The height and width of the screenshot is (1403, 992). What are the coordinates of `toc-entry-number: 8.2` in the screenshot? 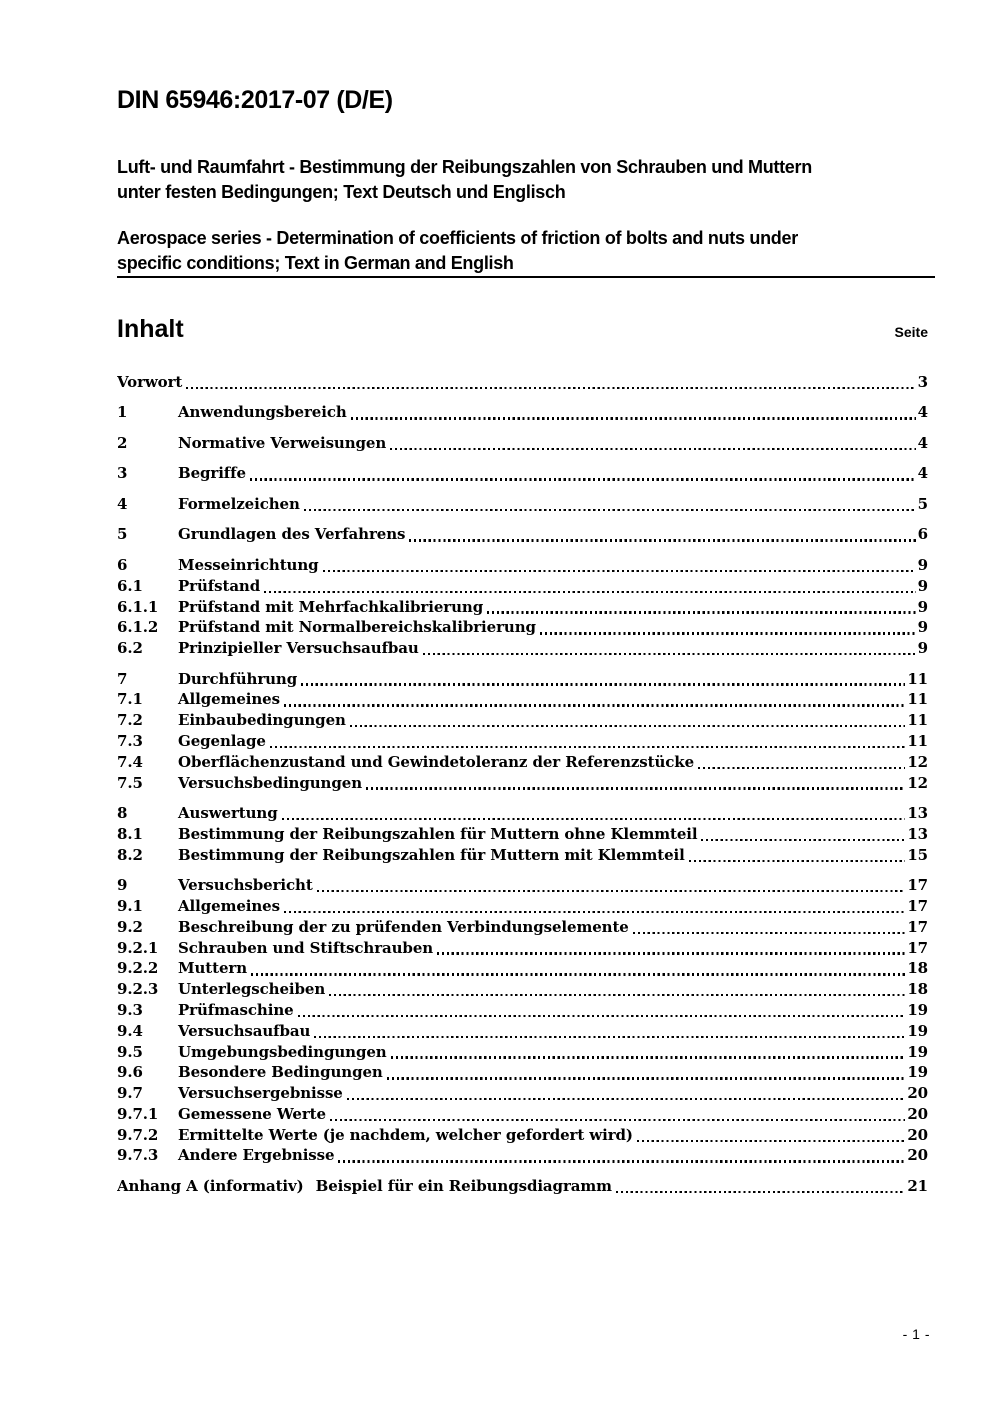 It's located at (130, 854).